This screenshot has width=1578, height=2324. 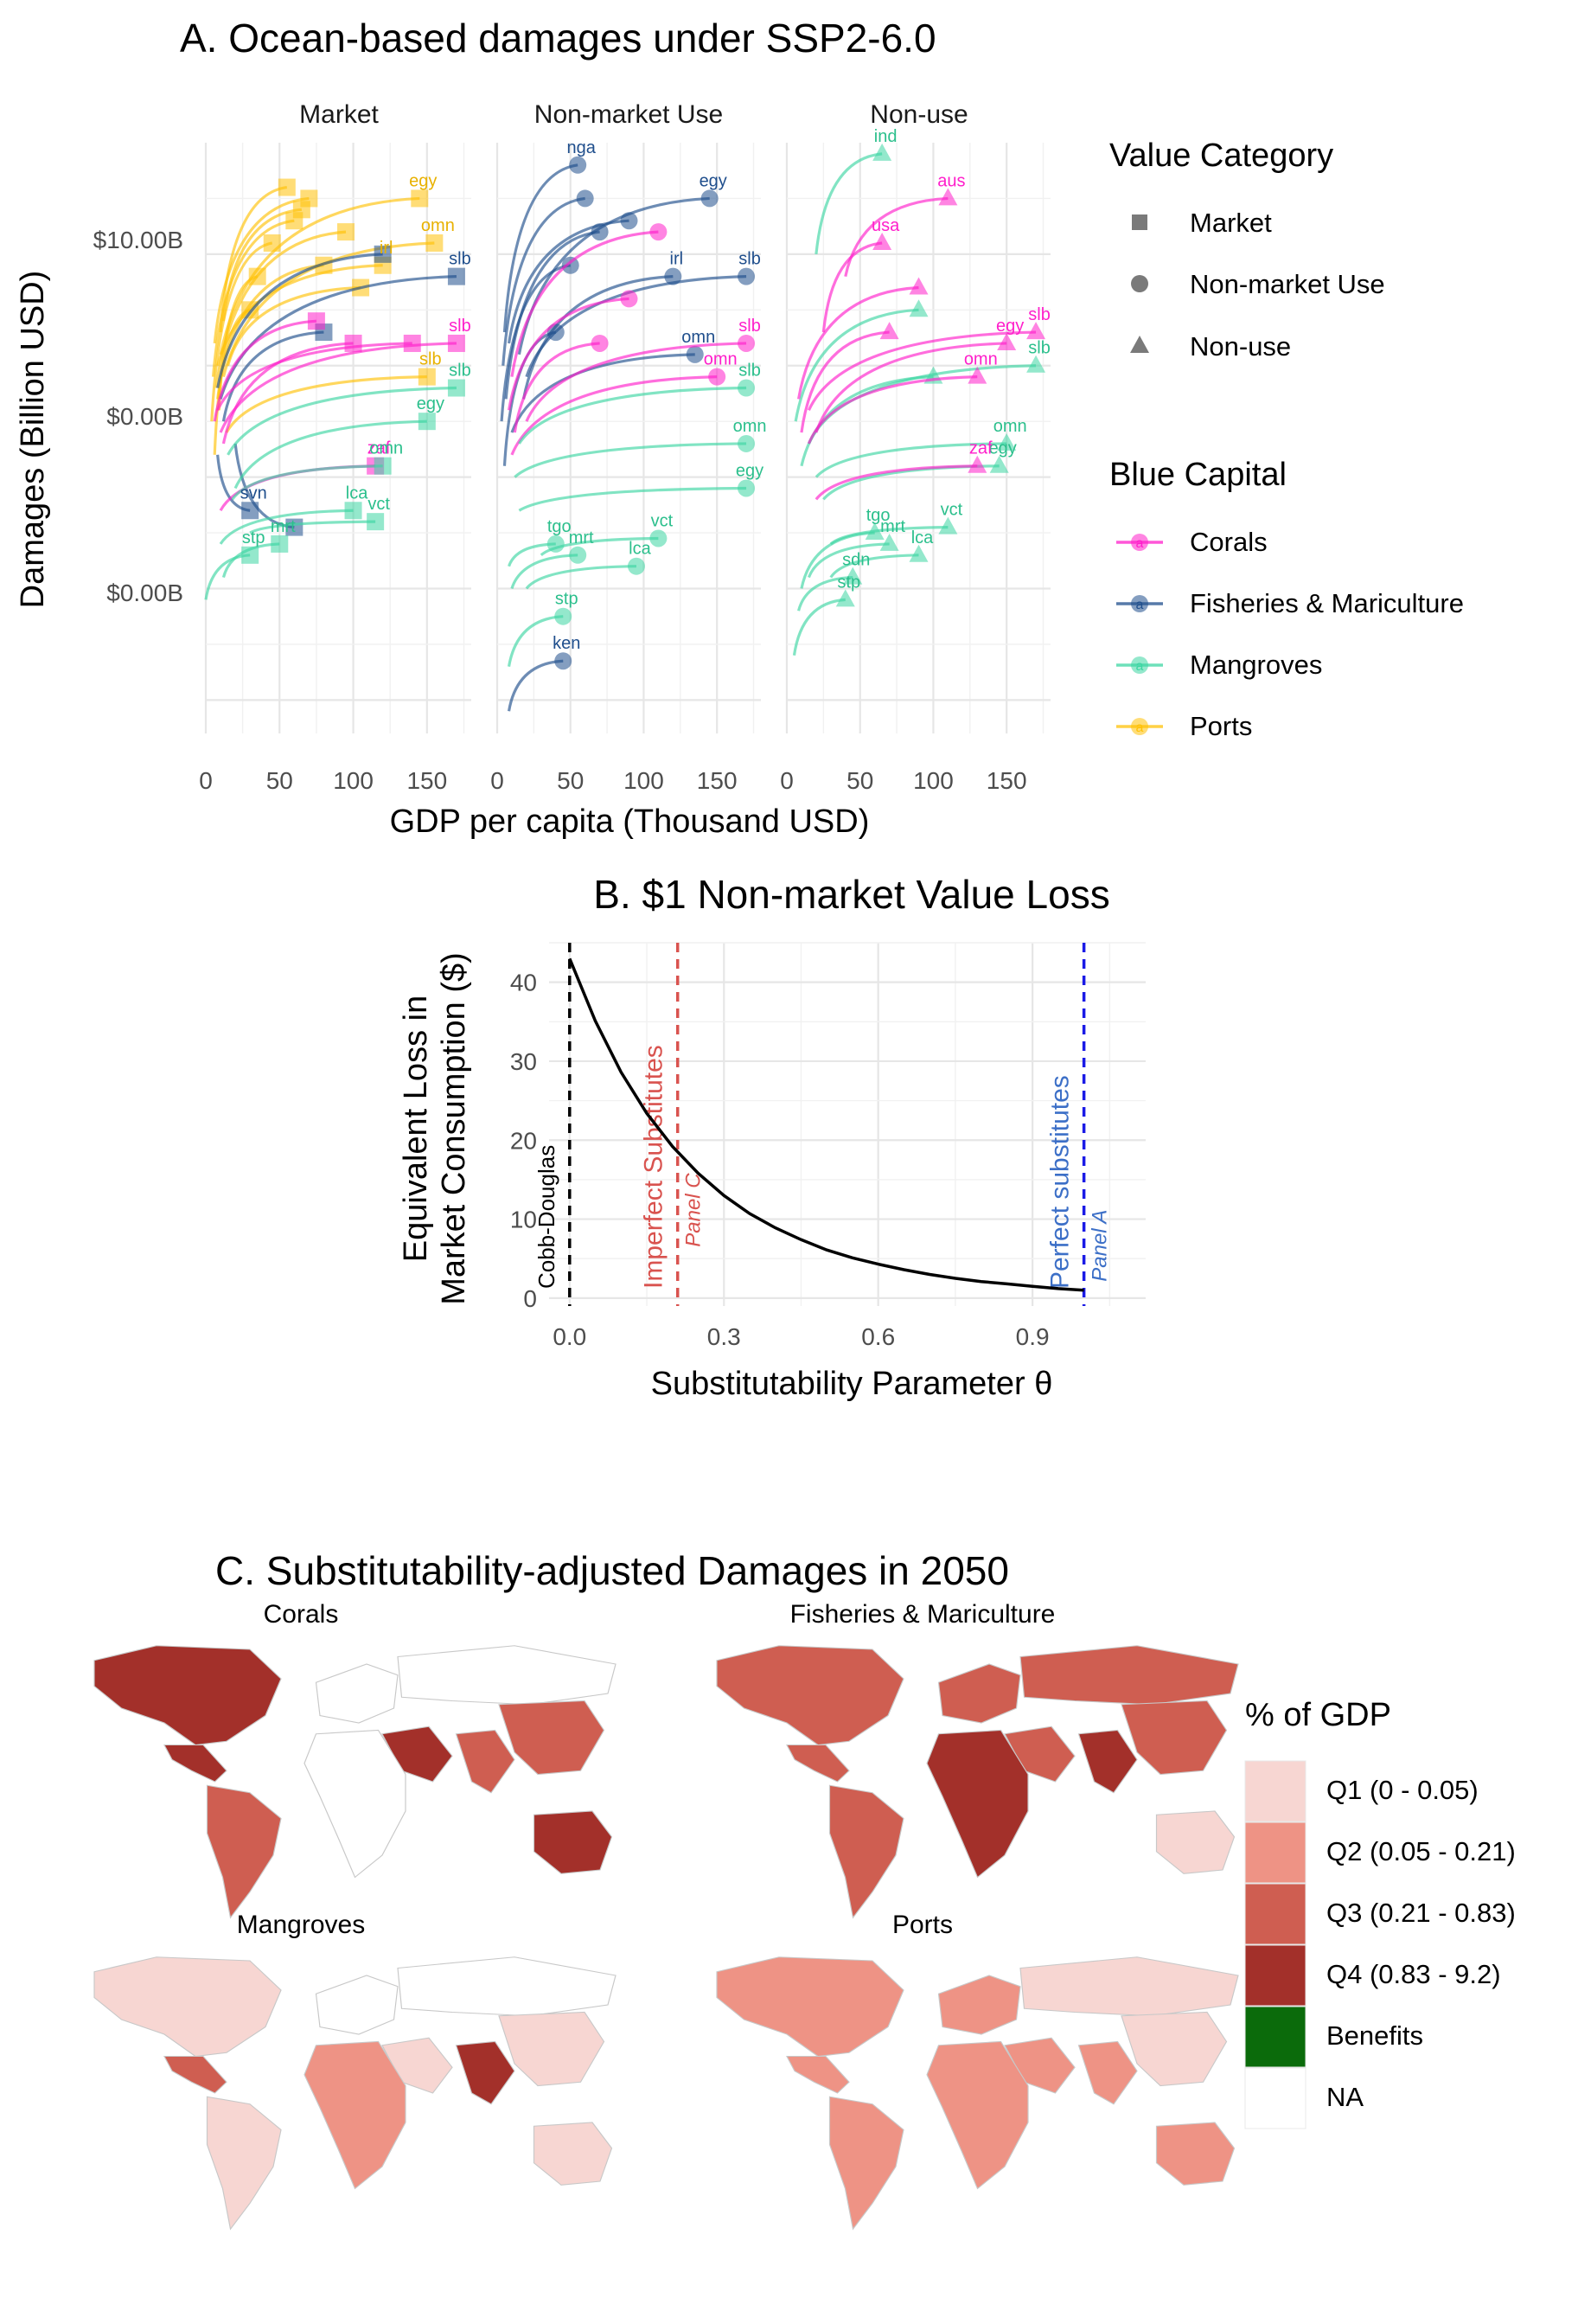 I want to click on reference-line-sublabel: Panel A, so click(x=1100, y=1246).